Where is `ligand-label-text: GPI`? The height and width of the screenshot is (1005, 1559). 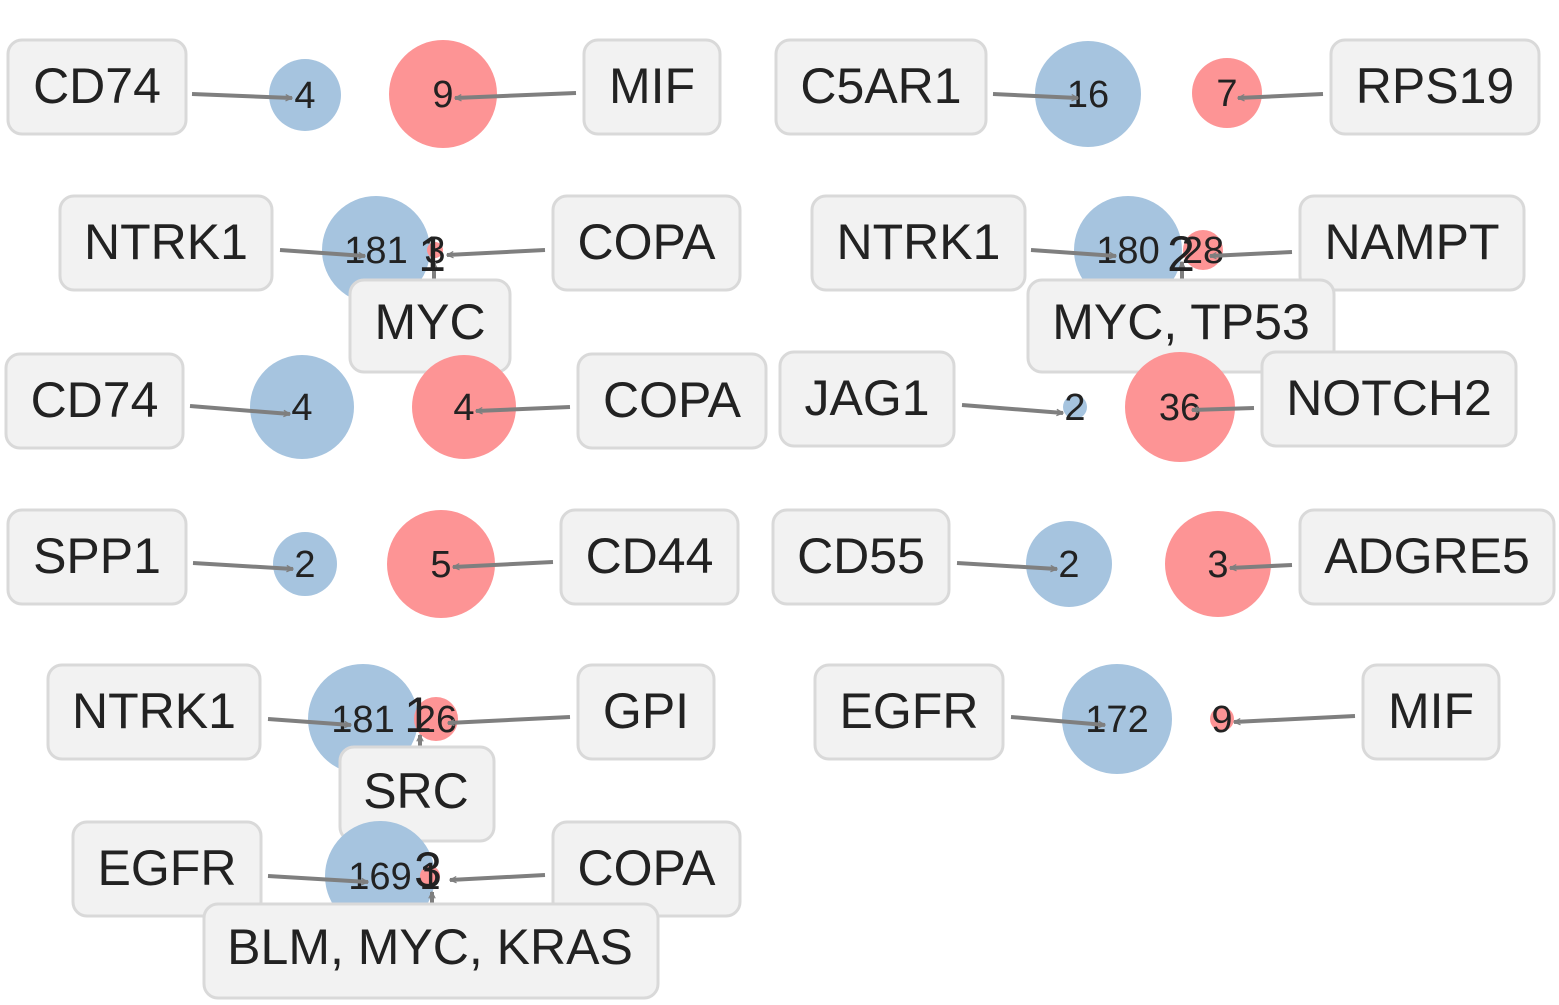 ligand-label-text: GPI is located at coordinates (646, 711).